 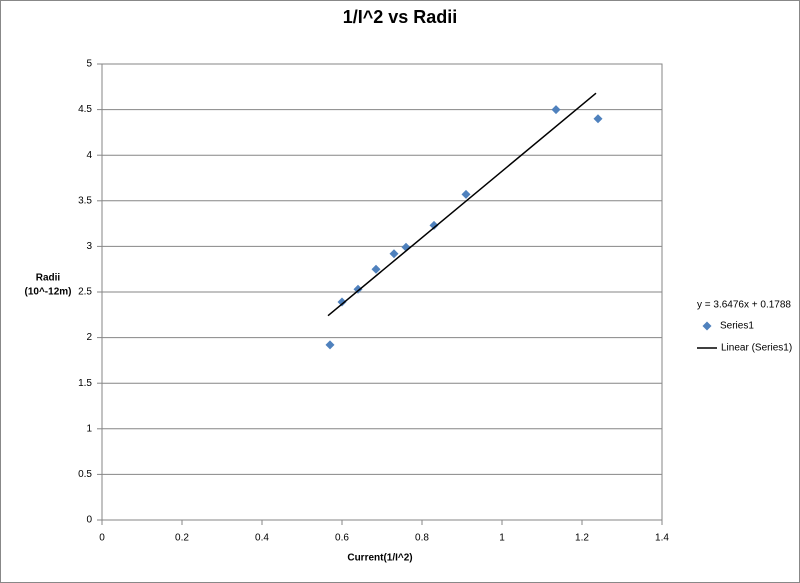 I want to click on y-tick-label: 0.5, so click(x=85, y=474).